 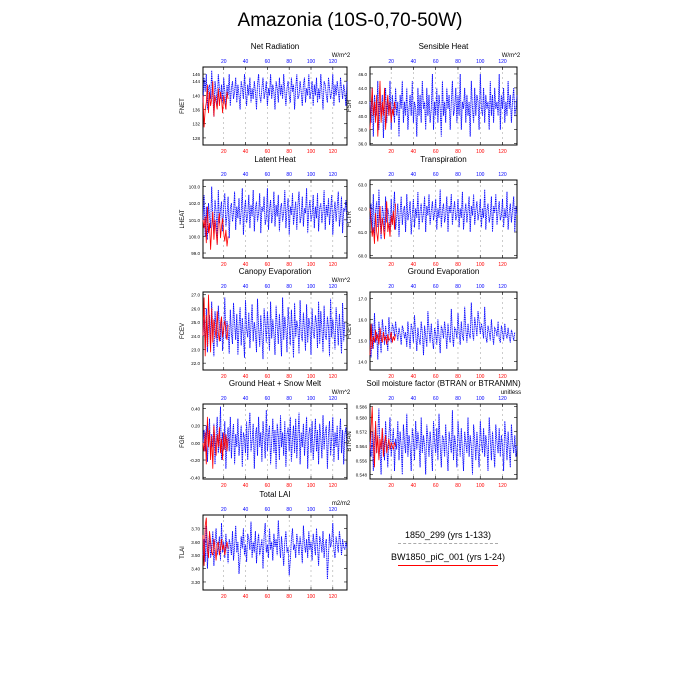 I want to click on y-tick-label: 42.0, so click(x=362, y=102).